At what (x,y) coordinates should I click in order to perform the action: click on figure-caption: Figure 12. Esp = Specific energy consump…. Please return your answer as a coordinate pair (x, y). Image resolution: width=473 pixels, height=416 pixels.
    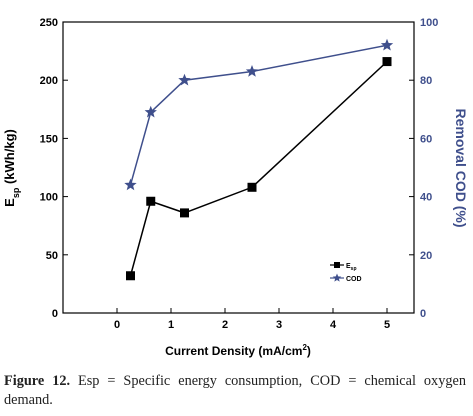
    Looking at the image, I should click on (235, 391).